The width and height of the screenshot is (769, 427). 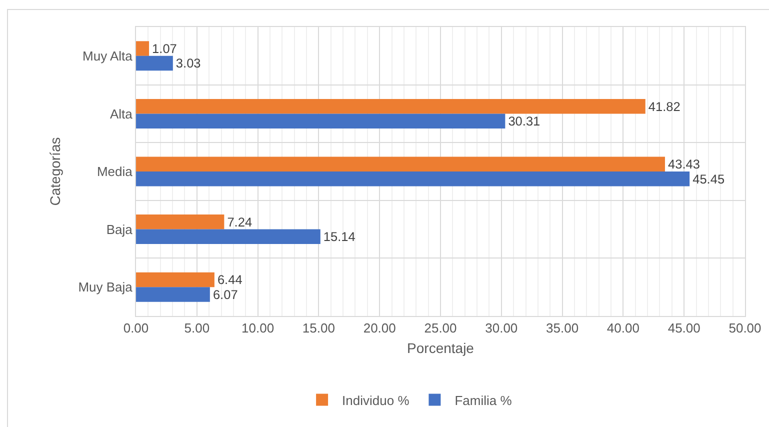 I want to click on data-label: 7.24, so click(x=239, y=222).